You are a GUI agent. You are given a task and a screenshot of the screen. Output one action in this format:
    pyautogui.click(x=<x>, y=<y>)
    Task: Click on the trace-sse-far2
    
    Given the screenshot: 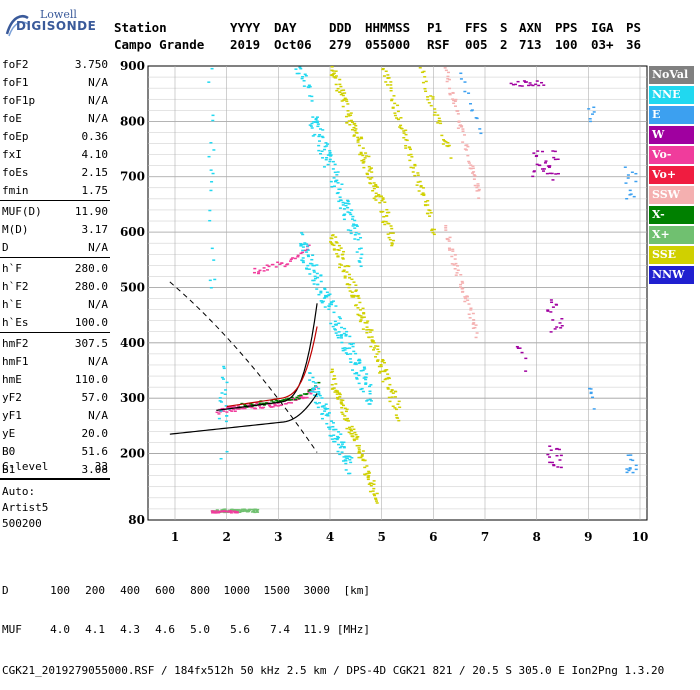 What is the action you would take?
    pyautogui.click(x=435, y=113)
    